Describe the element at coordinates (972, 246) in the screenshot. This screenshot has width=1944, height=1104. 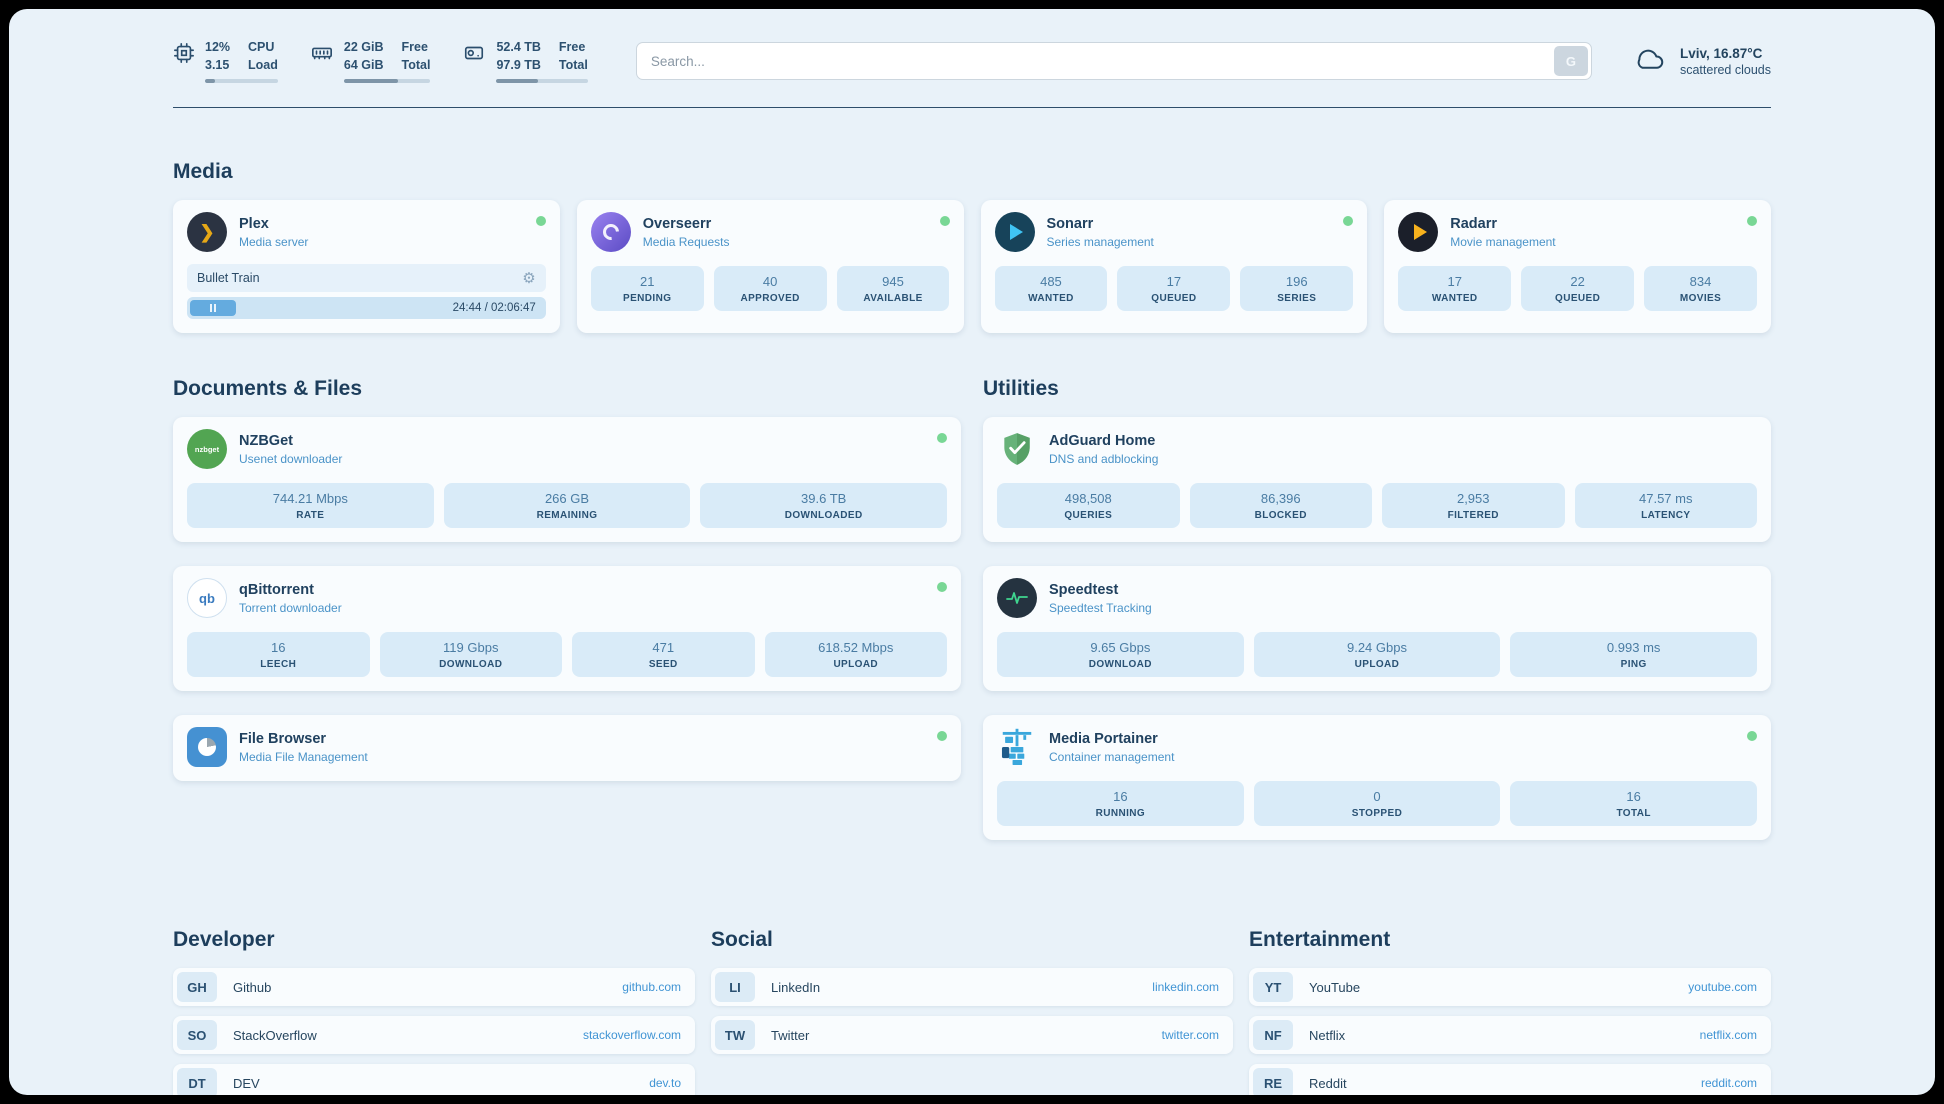
I see `section-media: Media ❯ Plex Media server Bullet Train` at that location.